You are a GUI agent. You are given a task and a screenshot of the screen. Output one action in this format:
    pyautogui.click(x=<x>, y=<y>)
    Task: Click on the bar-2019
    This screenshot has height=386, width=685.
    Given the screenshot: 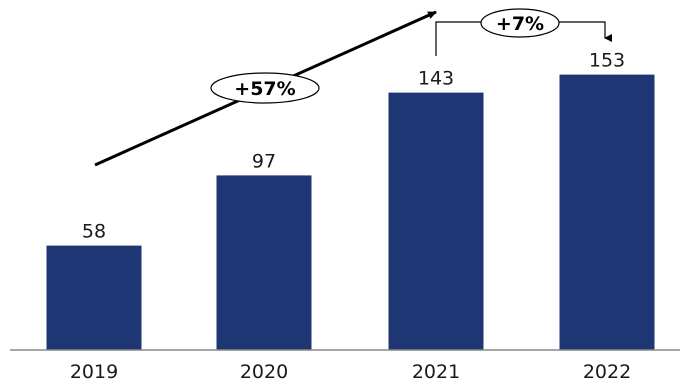 What is the action you would take?
    pyautogui.click(x=94, y=297)
    